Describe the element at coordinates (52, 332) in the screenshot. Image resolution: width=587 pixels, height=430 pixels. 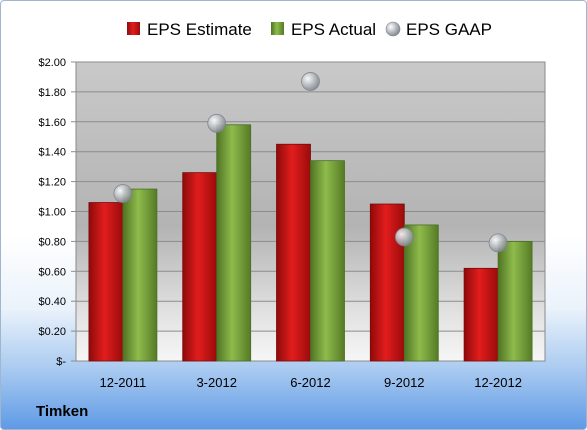
I see `y-tick-label: $0.20` at that location.